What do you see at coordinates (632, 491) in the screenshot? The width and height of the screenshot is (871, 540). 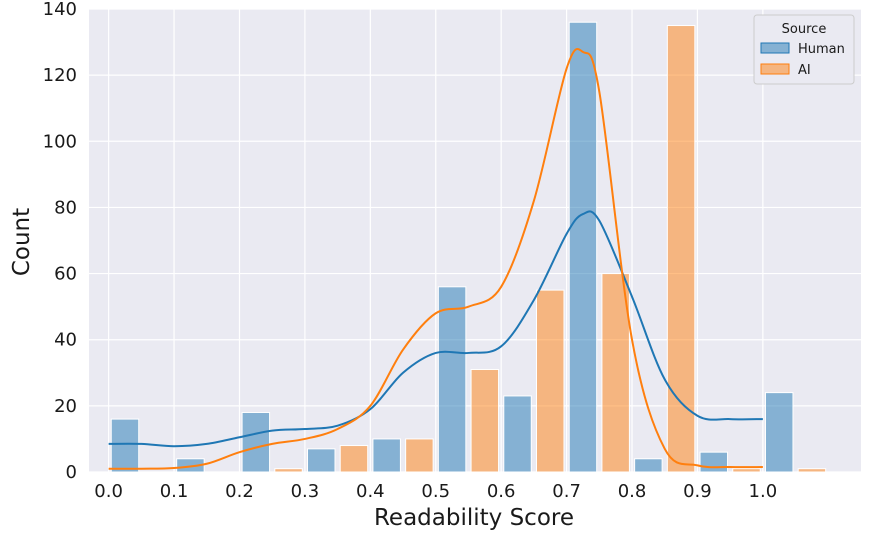 I see `x-tick-label: 0.8` at bounding box center [632, 491].